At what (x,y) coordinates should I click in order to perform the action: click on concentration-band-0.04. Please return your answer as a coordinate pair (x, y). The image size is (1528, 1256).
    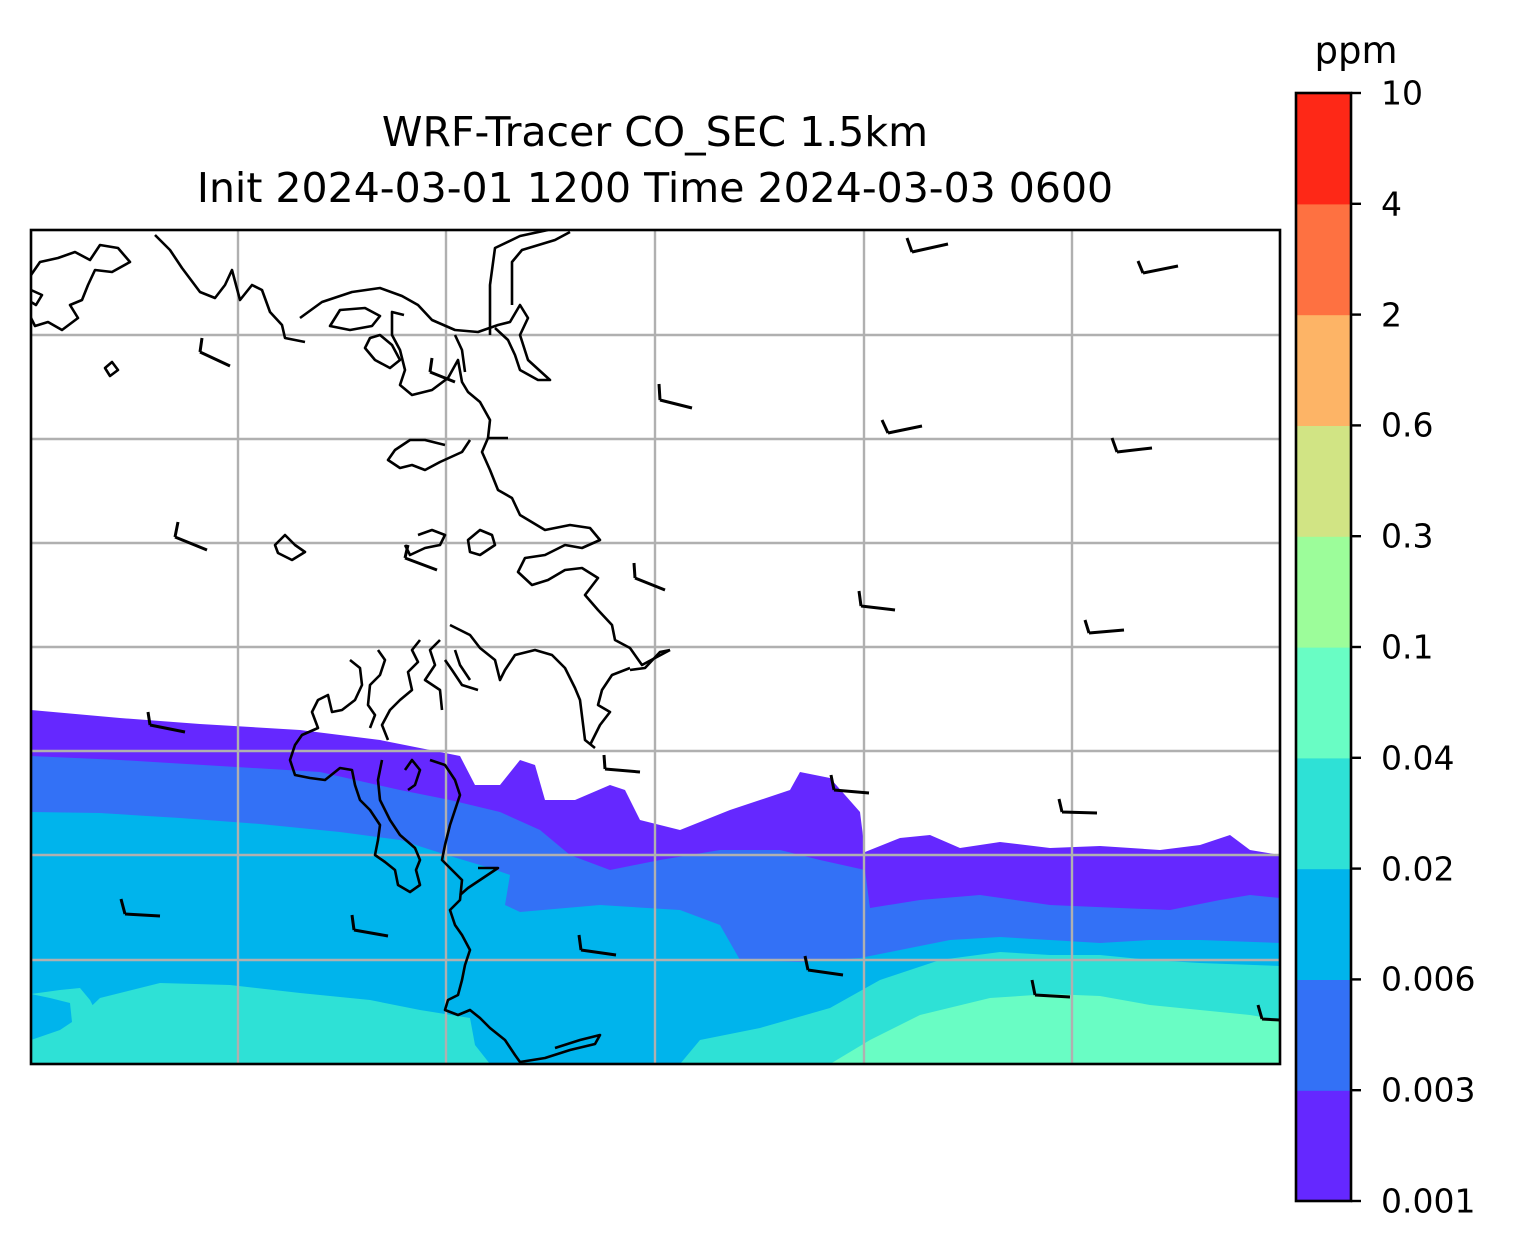
    Looking at the image, I should click on (1055, 1029).